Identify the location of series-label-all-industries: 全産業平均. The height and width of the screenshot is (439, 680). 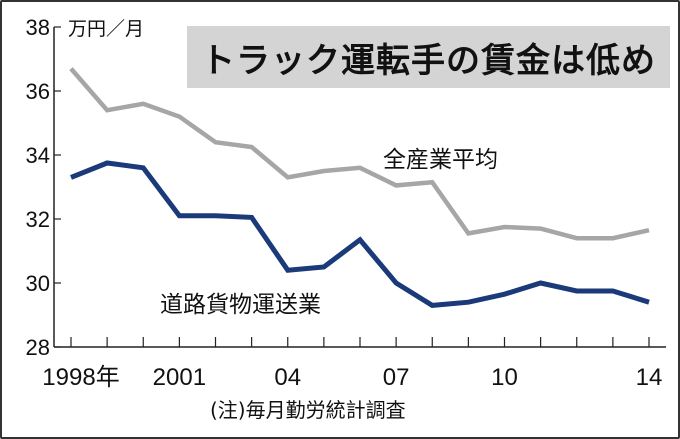
(440, 160).